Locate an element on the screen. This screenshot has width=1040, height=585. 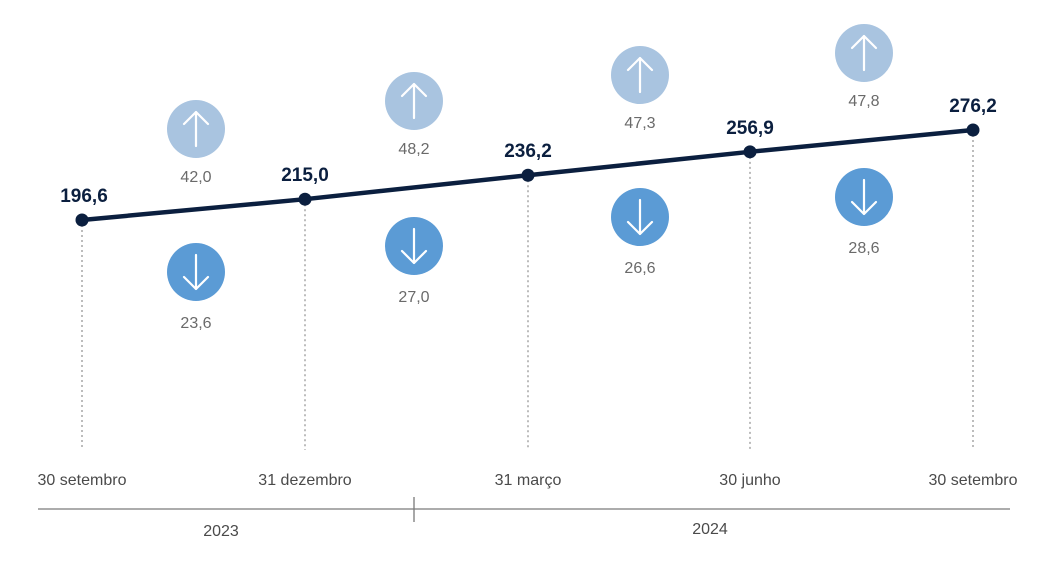
date-tick-label: 31 dezembro is located at coordinates (304, 480).